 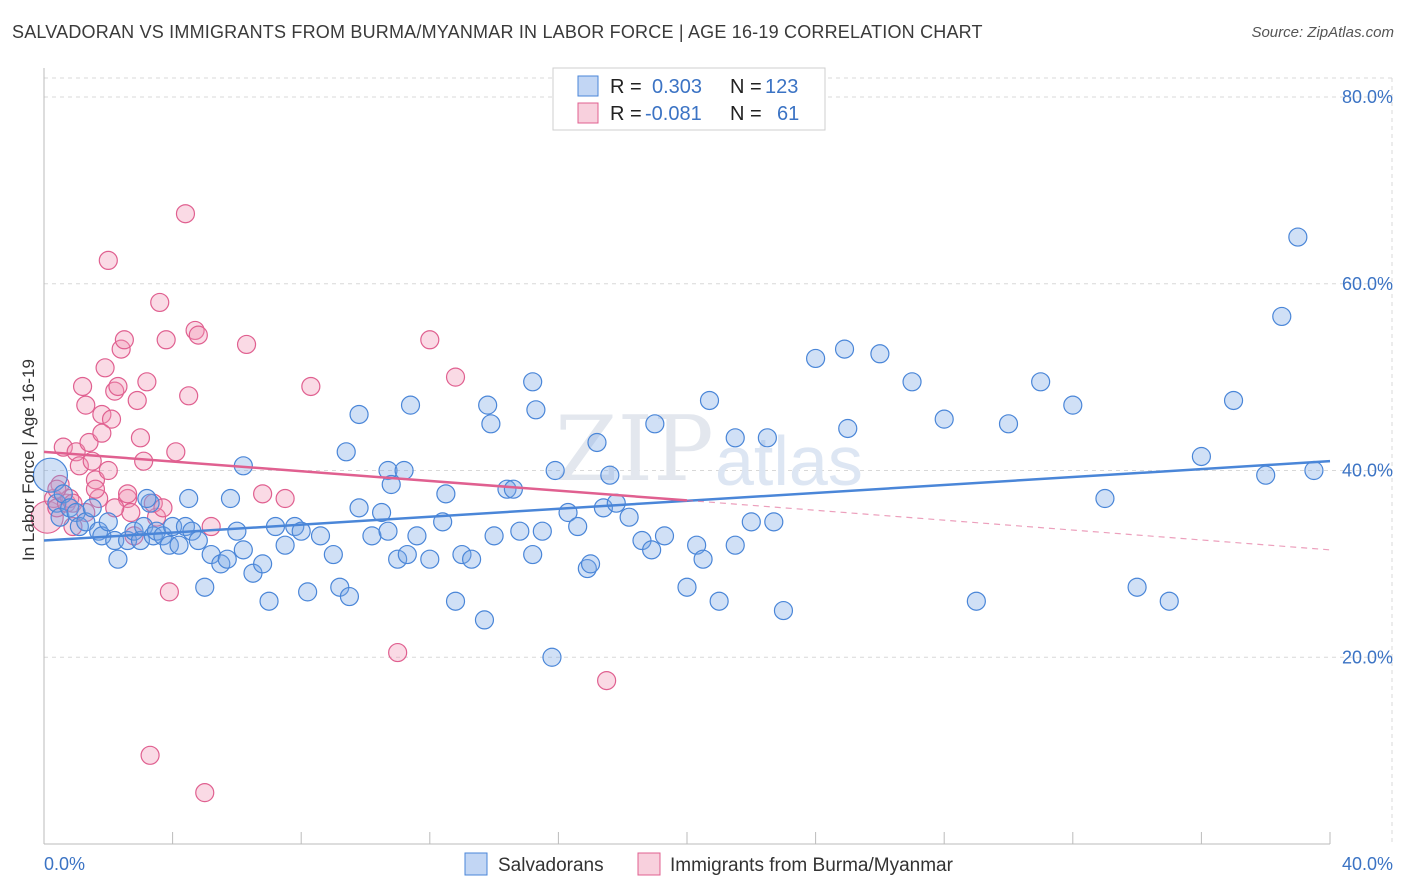 What do you see at coordinates (626, 114) in the screenshot?
I see `legend-r-label-2: R =` at bounding box center [626, 114].